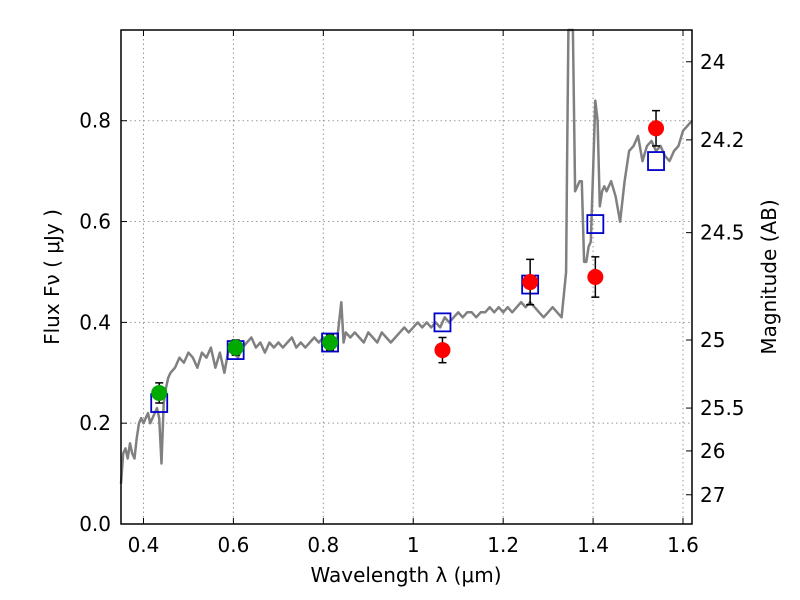 This screenshot has height=600, width=800. I want to click on right-tick-label: 27, so click(712, 495).